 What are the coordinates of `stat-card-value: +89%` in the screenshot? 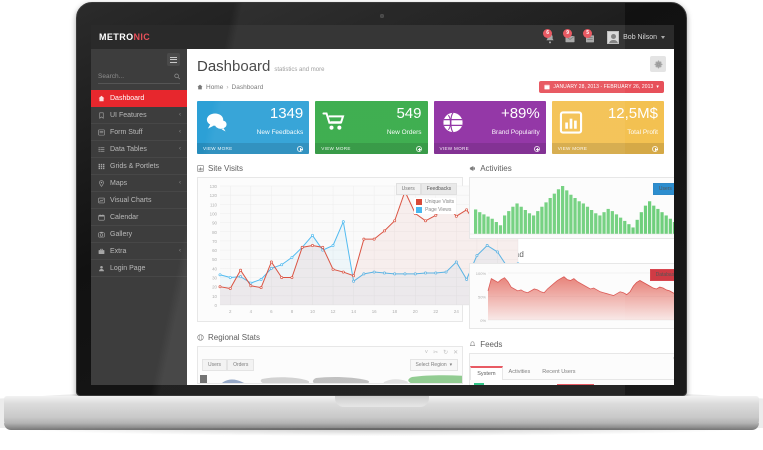 It's located at (520, 113).